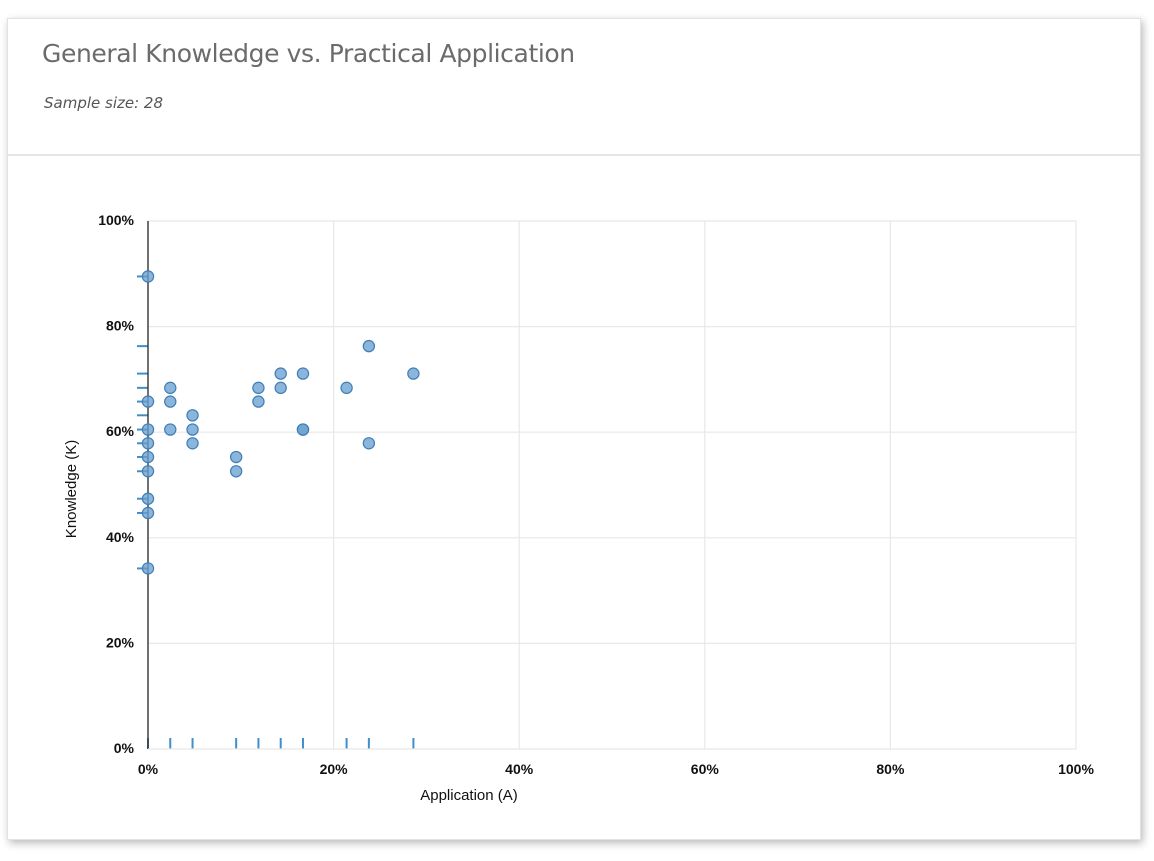  Describe the element at coordinates (280, 422) in the screenshot. I see `data-points` at that location.